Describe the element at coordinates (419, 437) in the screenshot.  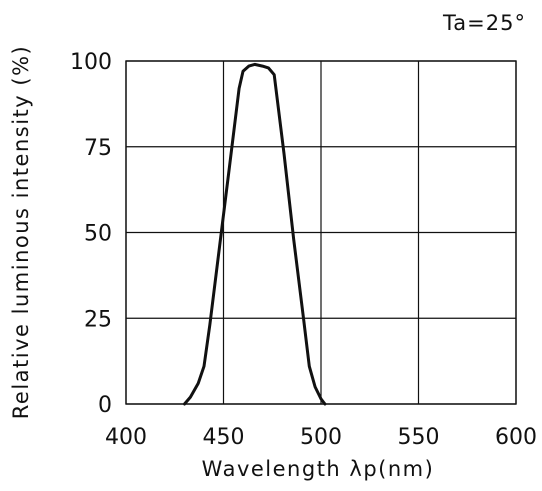
I see `x-tick-label-550: 550` at that location.